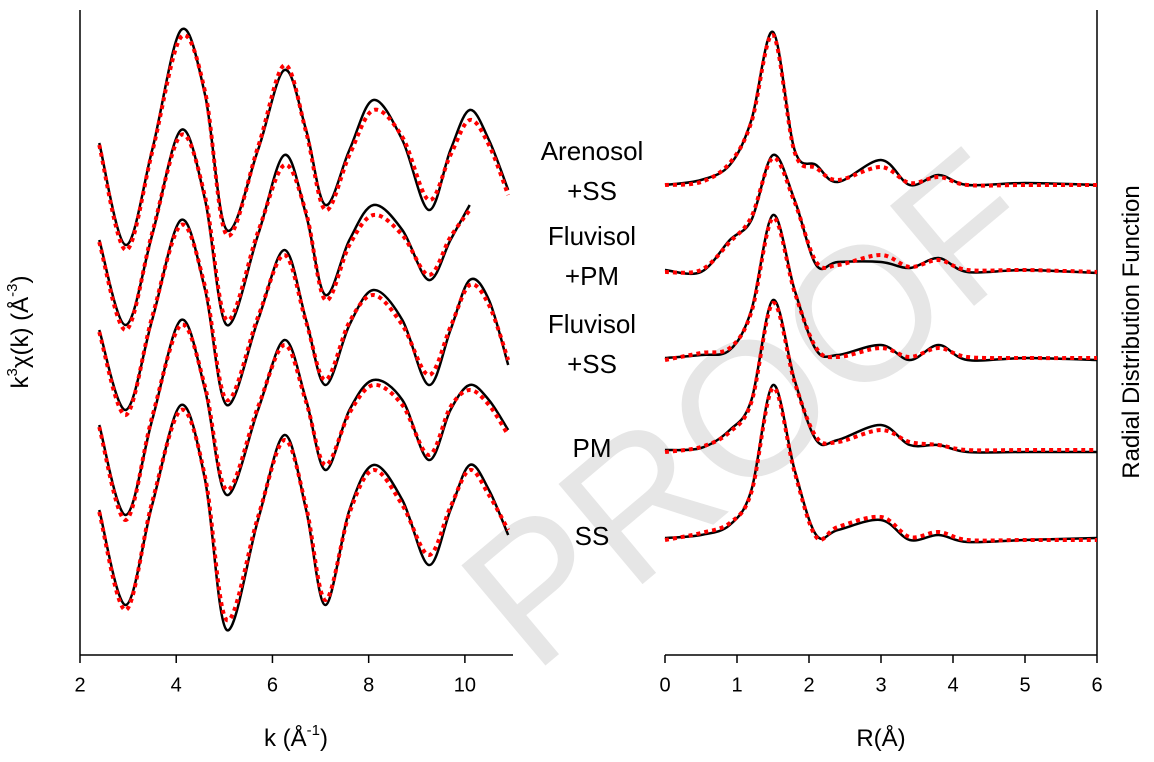  Describe the element at coordinates (12, 372) in the screenshot. I see `axis-title-part: 3` at that location.